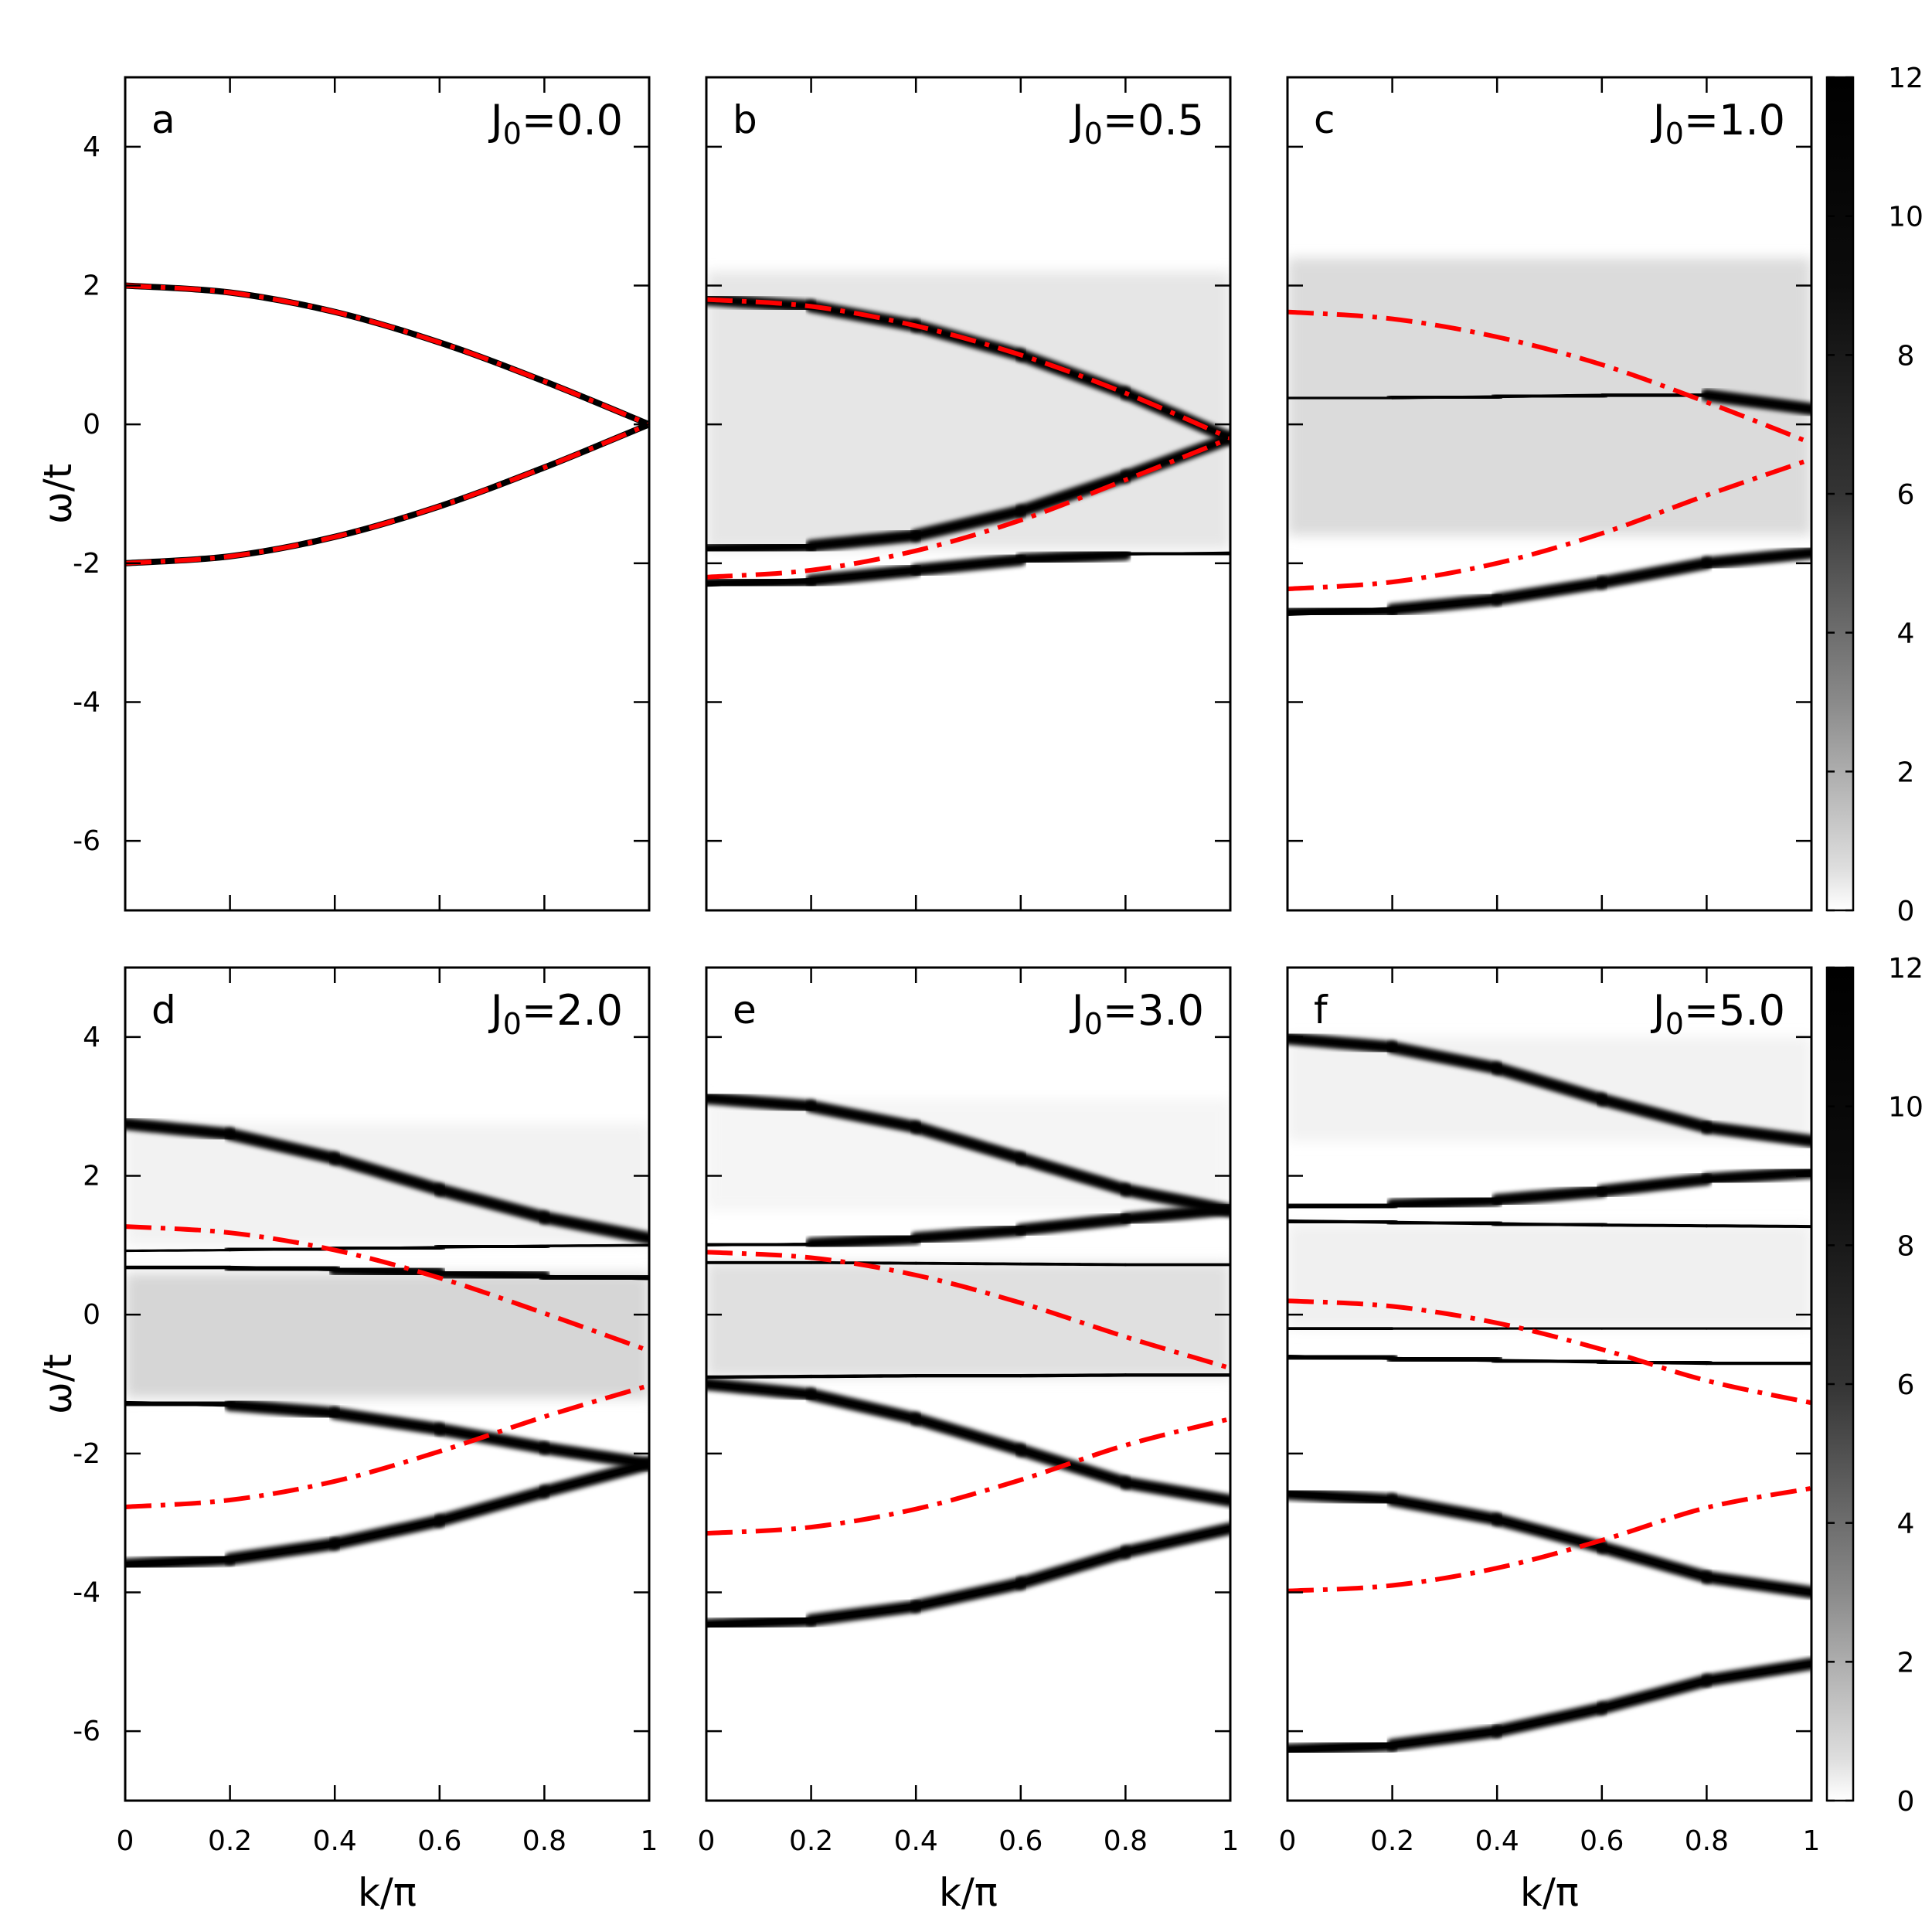  Describe the element at coordinates (1906, 1663) in the screenshot. I see `colorbar-tick-label: 2` at that location.